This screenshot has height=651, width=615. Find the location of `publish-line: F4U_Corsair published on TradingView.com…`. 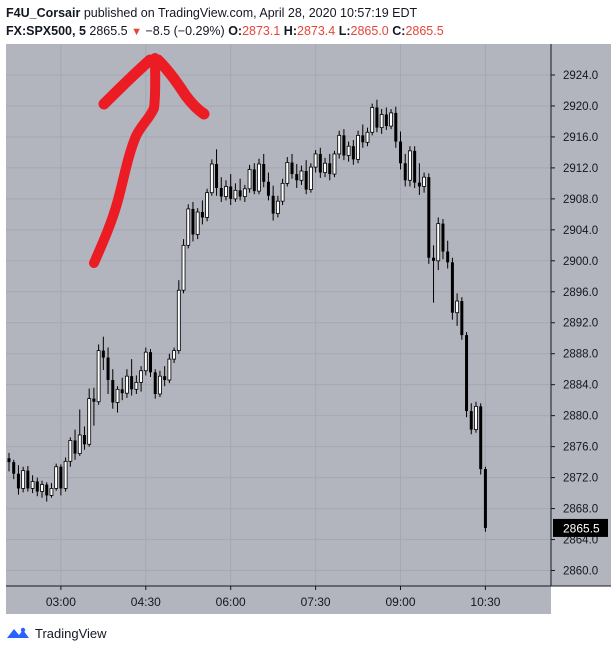

publish-line: F4U_Corsair published on TradingView.com… is located at coordinates (211, 13).